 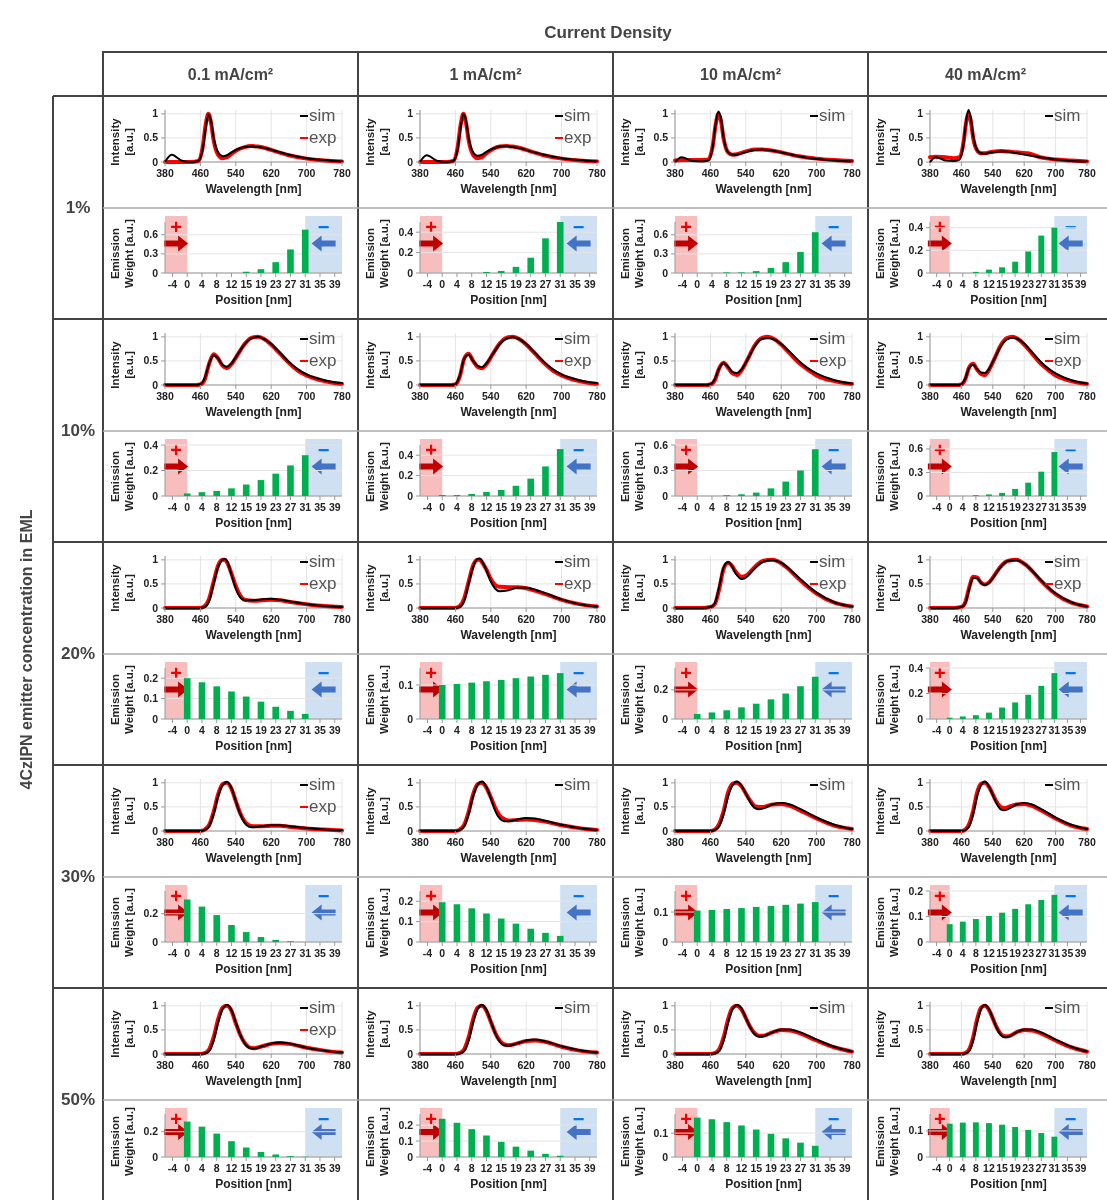 What do you see at coordinates (578, 1119) in the screenshot?
I see `band-label: −` at bounding box center [578, 1119].